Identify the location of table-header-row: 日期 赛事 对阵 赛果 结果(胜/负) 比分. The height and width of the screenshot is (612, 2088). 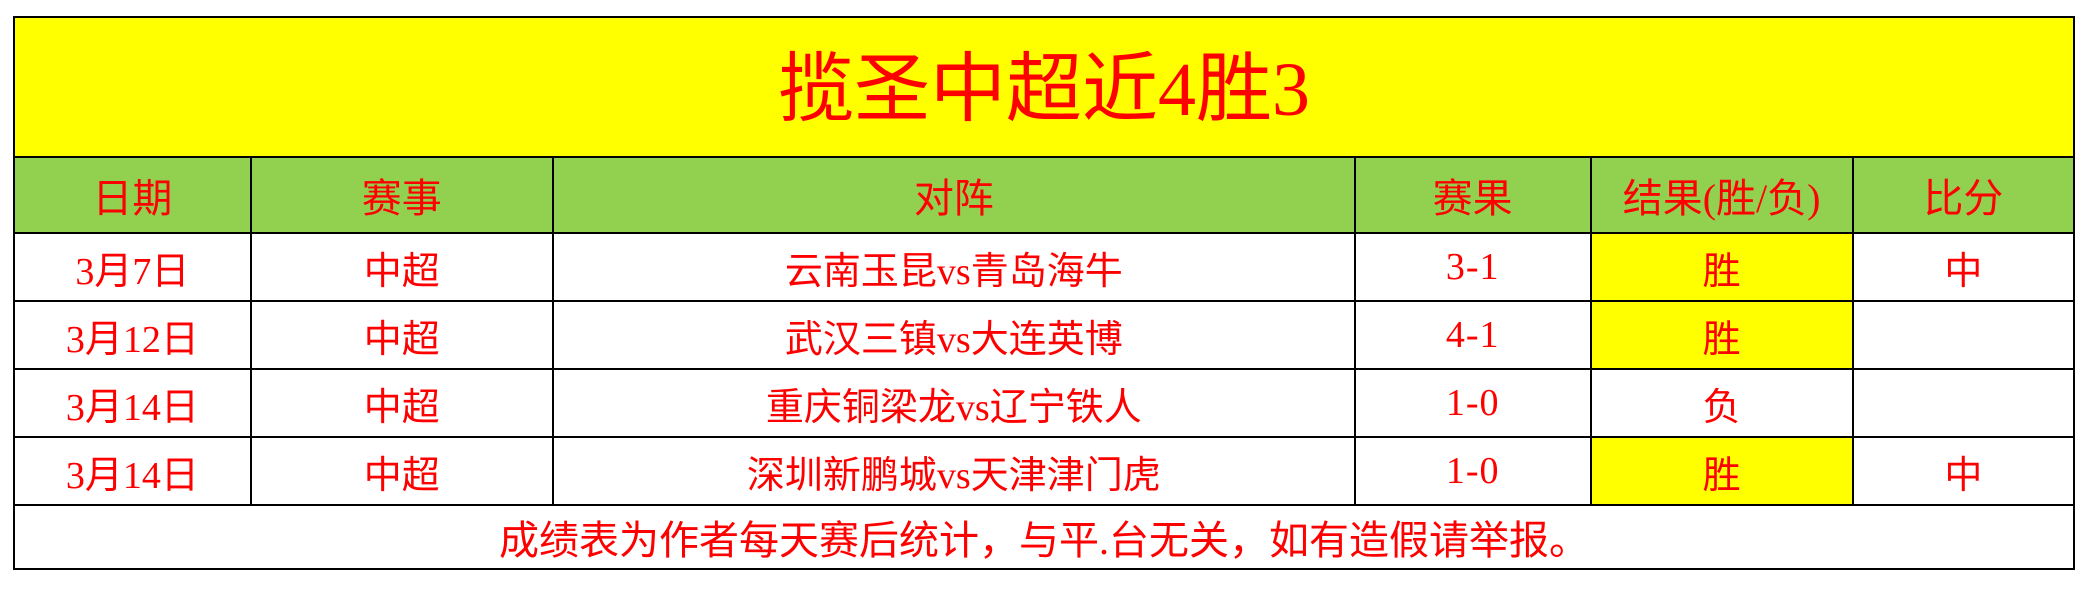
(1044, 195).